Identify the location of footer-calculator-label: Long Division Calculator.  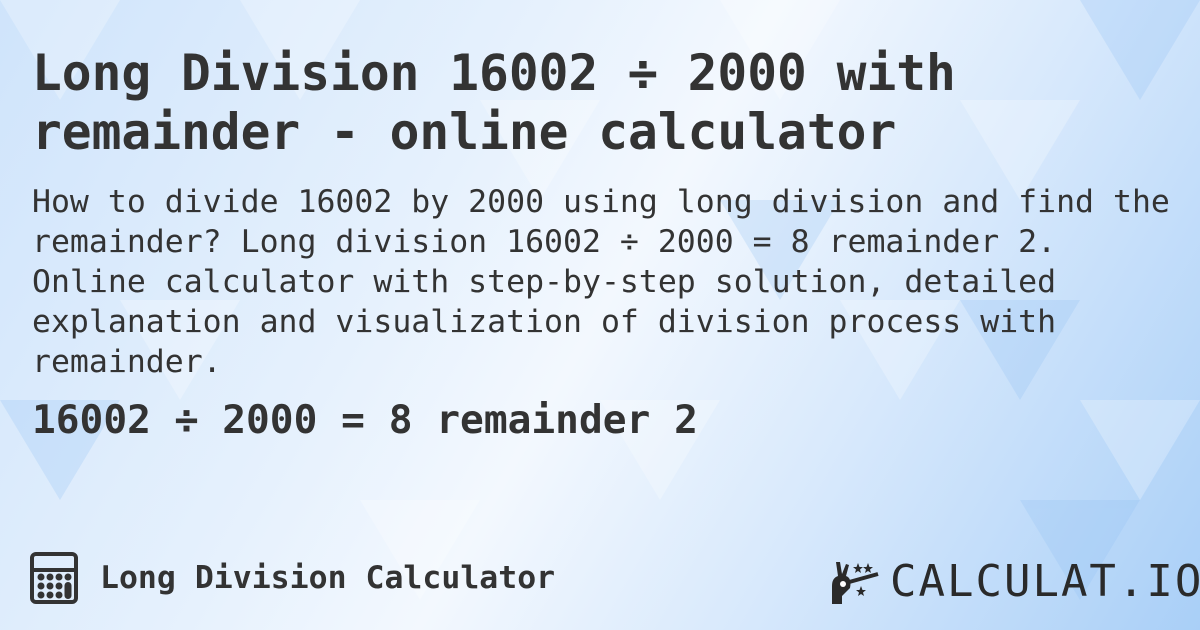
(328, 578).